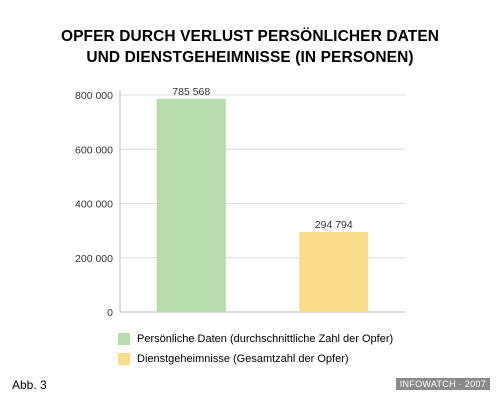 Image resolution: width=500 pixels, height=400 pixels. I want to click on figure-label: Abb. 3, so click(29, 385).